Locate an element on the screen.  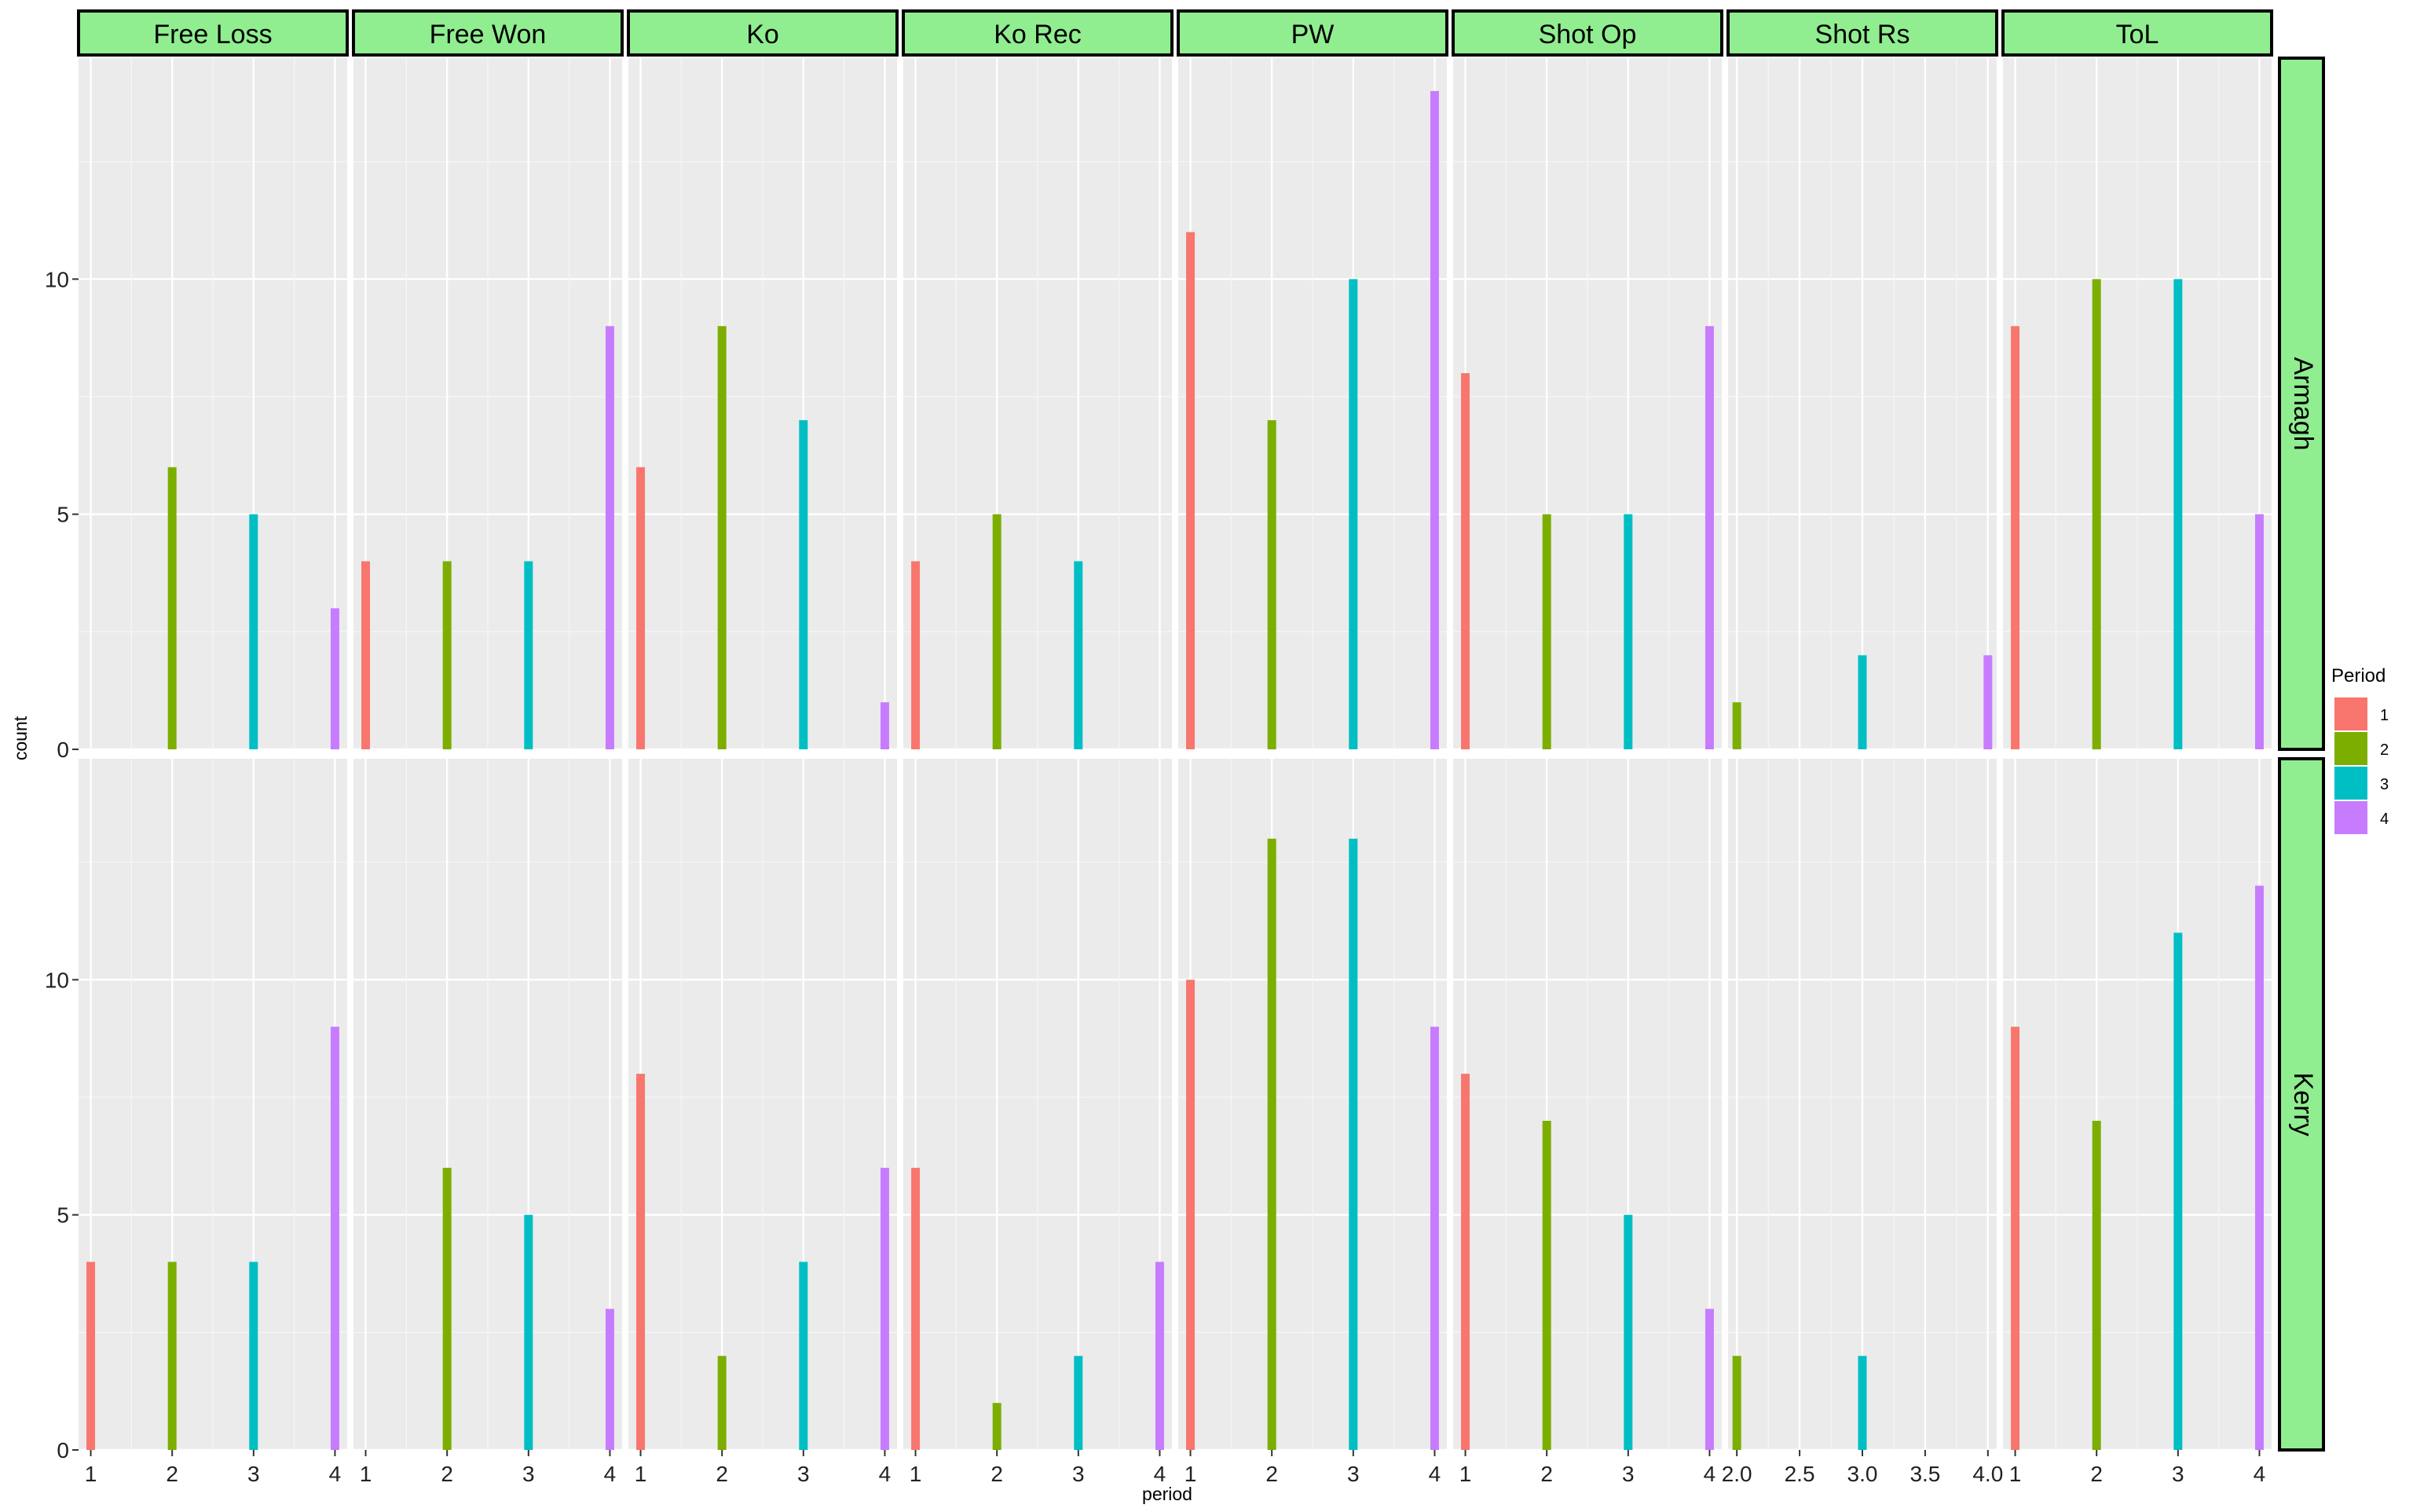
strip-label: ToL is located at coordinates (2138, 34).